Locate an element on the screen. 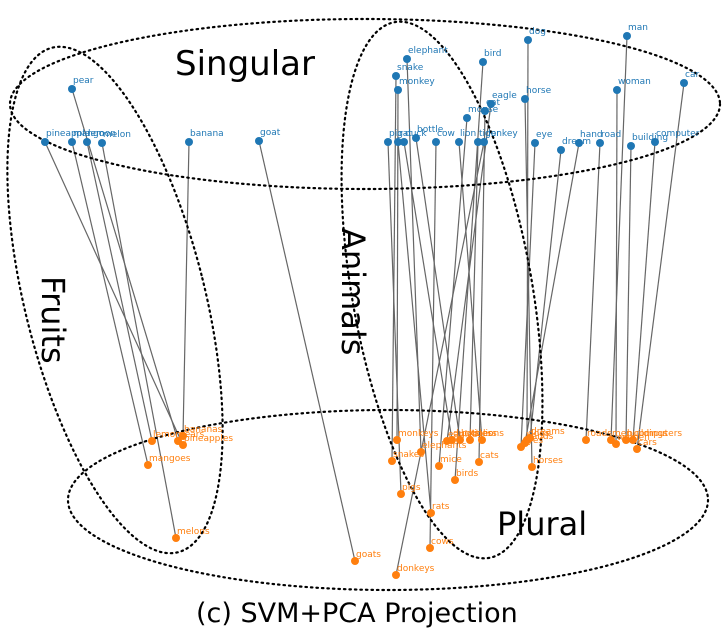 The width and height of the screenshot is (724, 629). singular-label-monkey: monkey is located at coordinates (417, 82).